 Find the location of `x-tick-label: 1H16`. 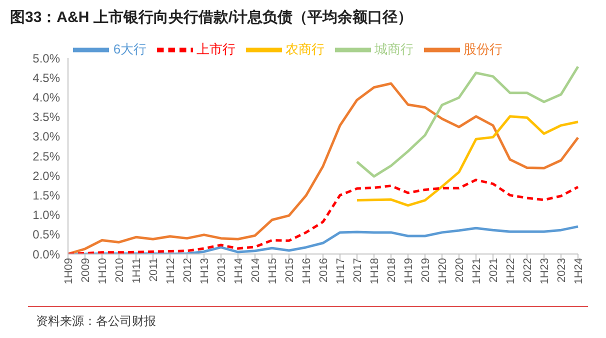

x-tick-label: 1H16 is located at coordinates (306, 271).